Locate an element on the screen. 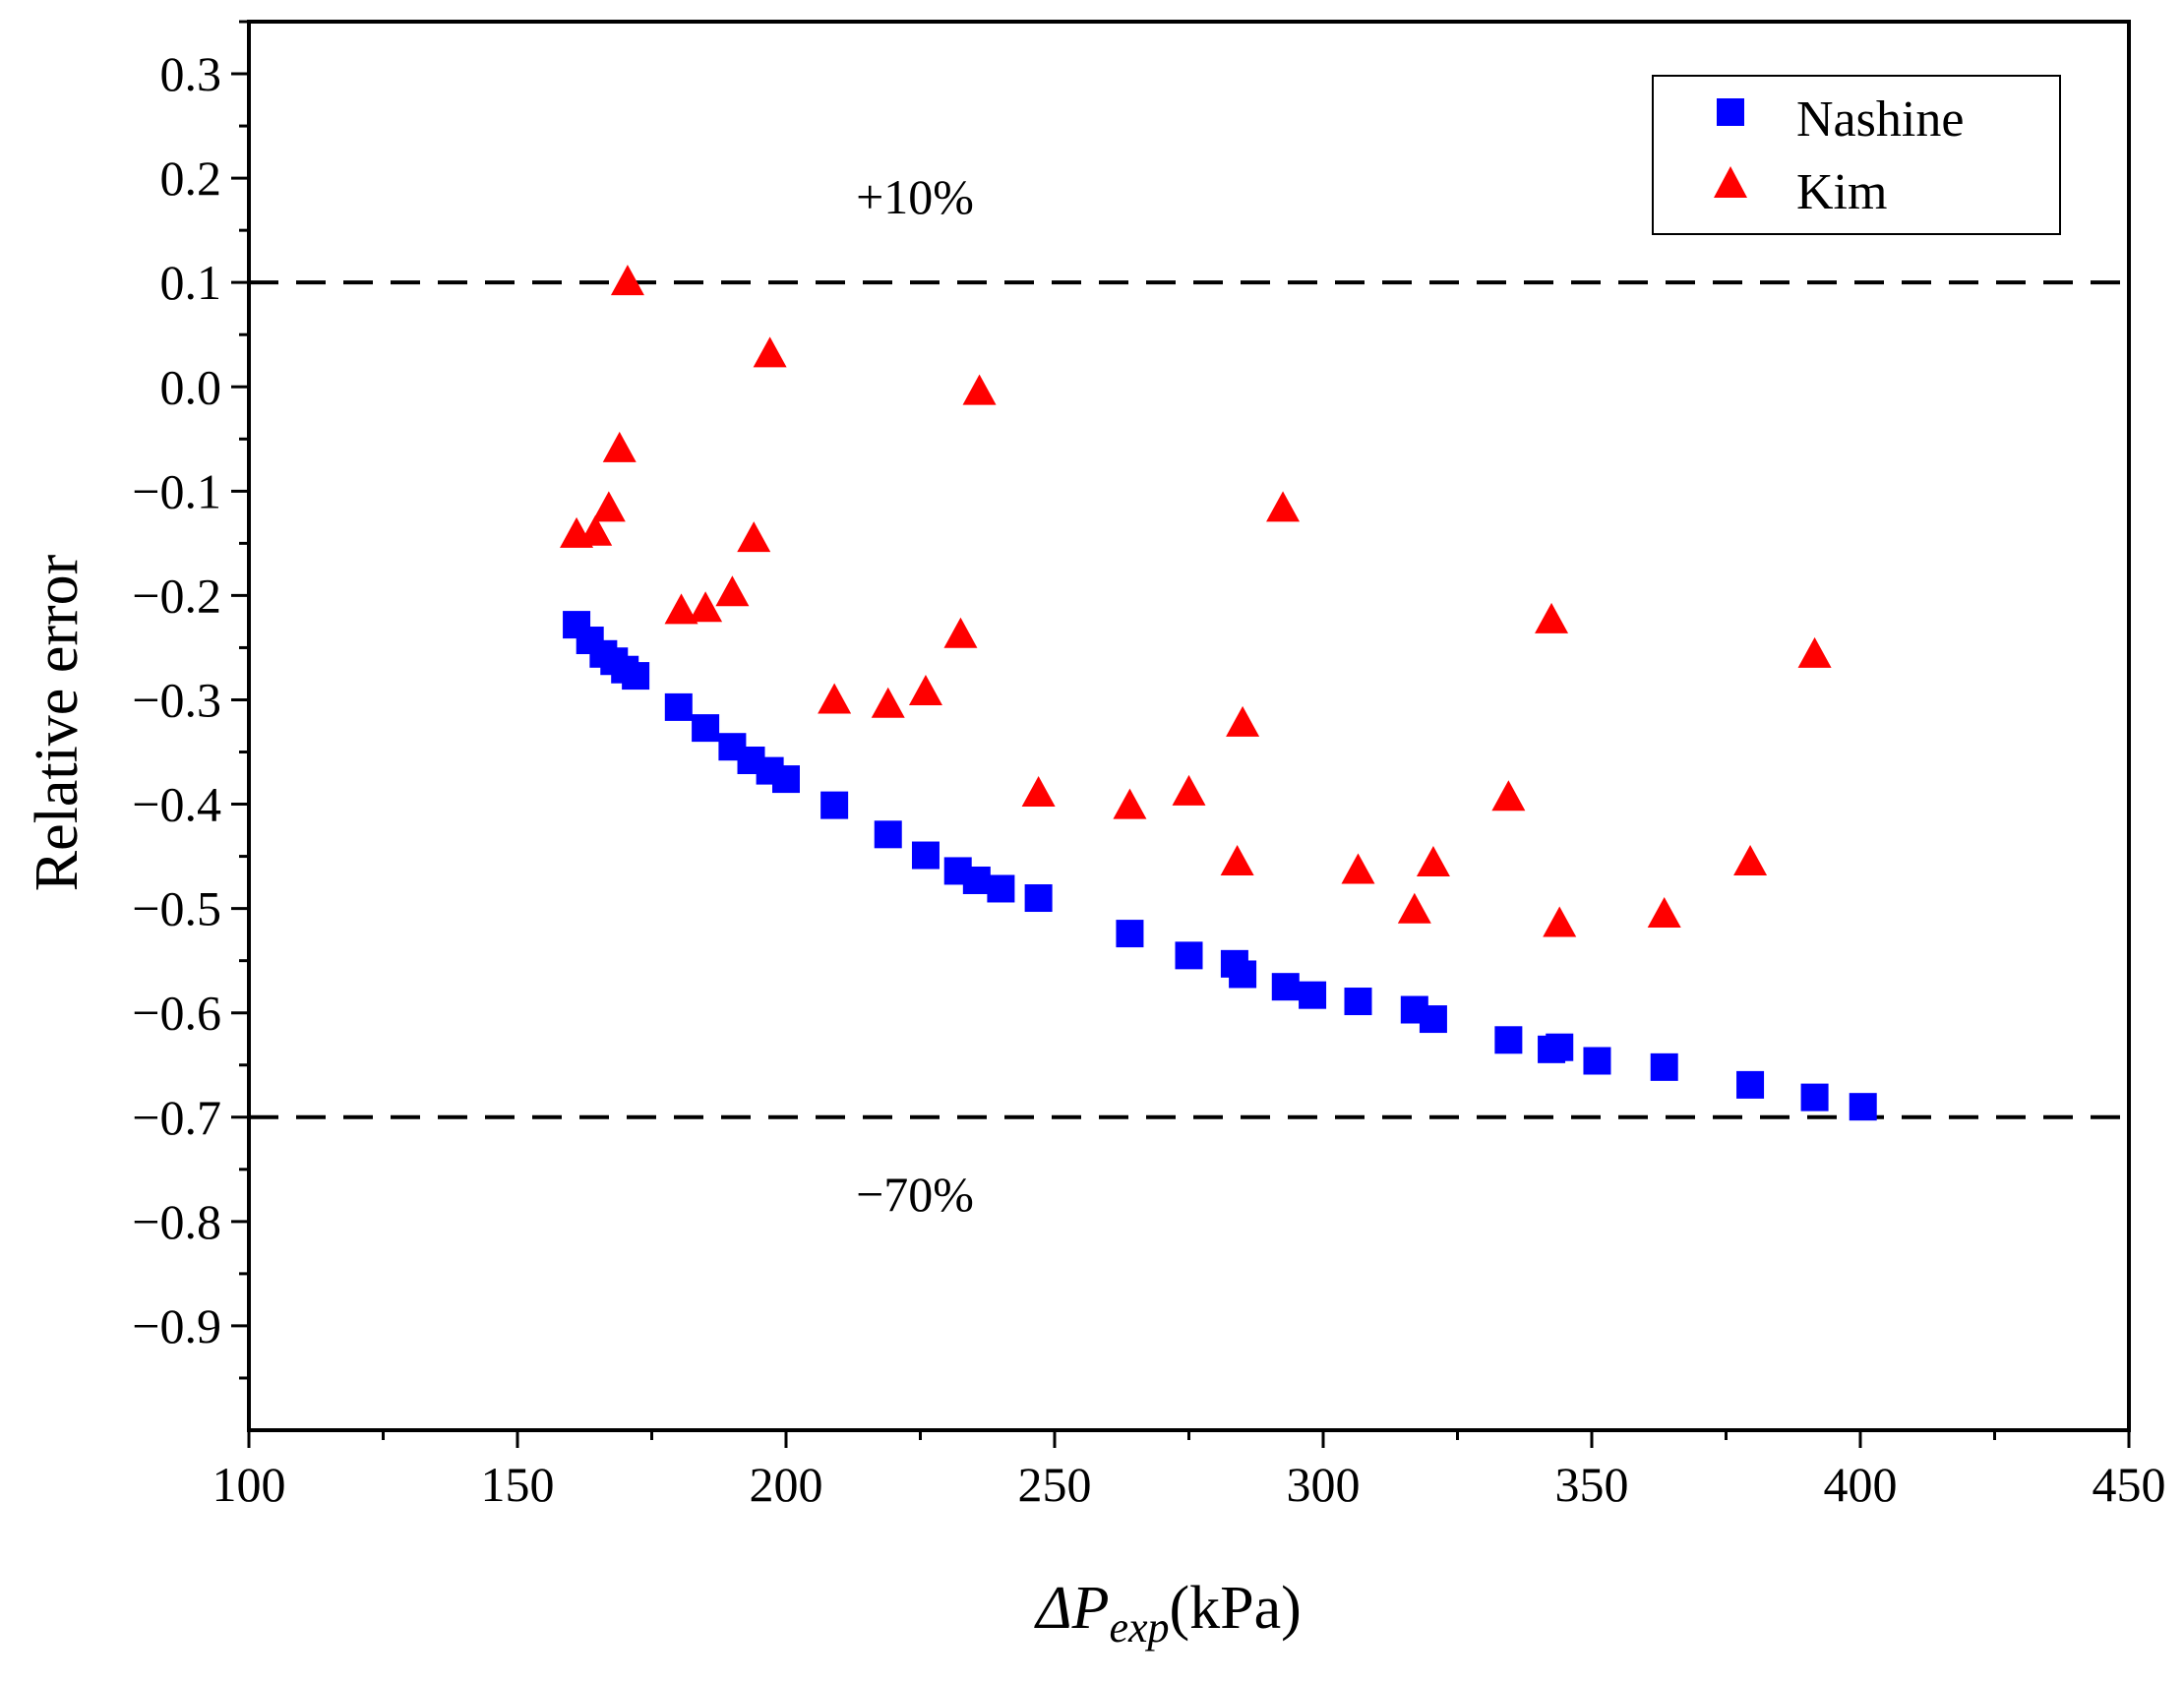 This screenshot has width=2184, height=1683. legend-label-kim: Kim is located at coordinates (1841, 192).